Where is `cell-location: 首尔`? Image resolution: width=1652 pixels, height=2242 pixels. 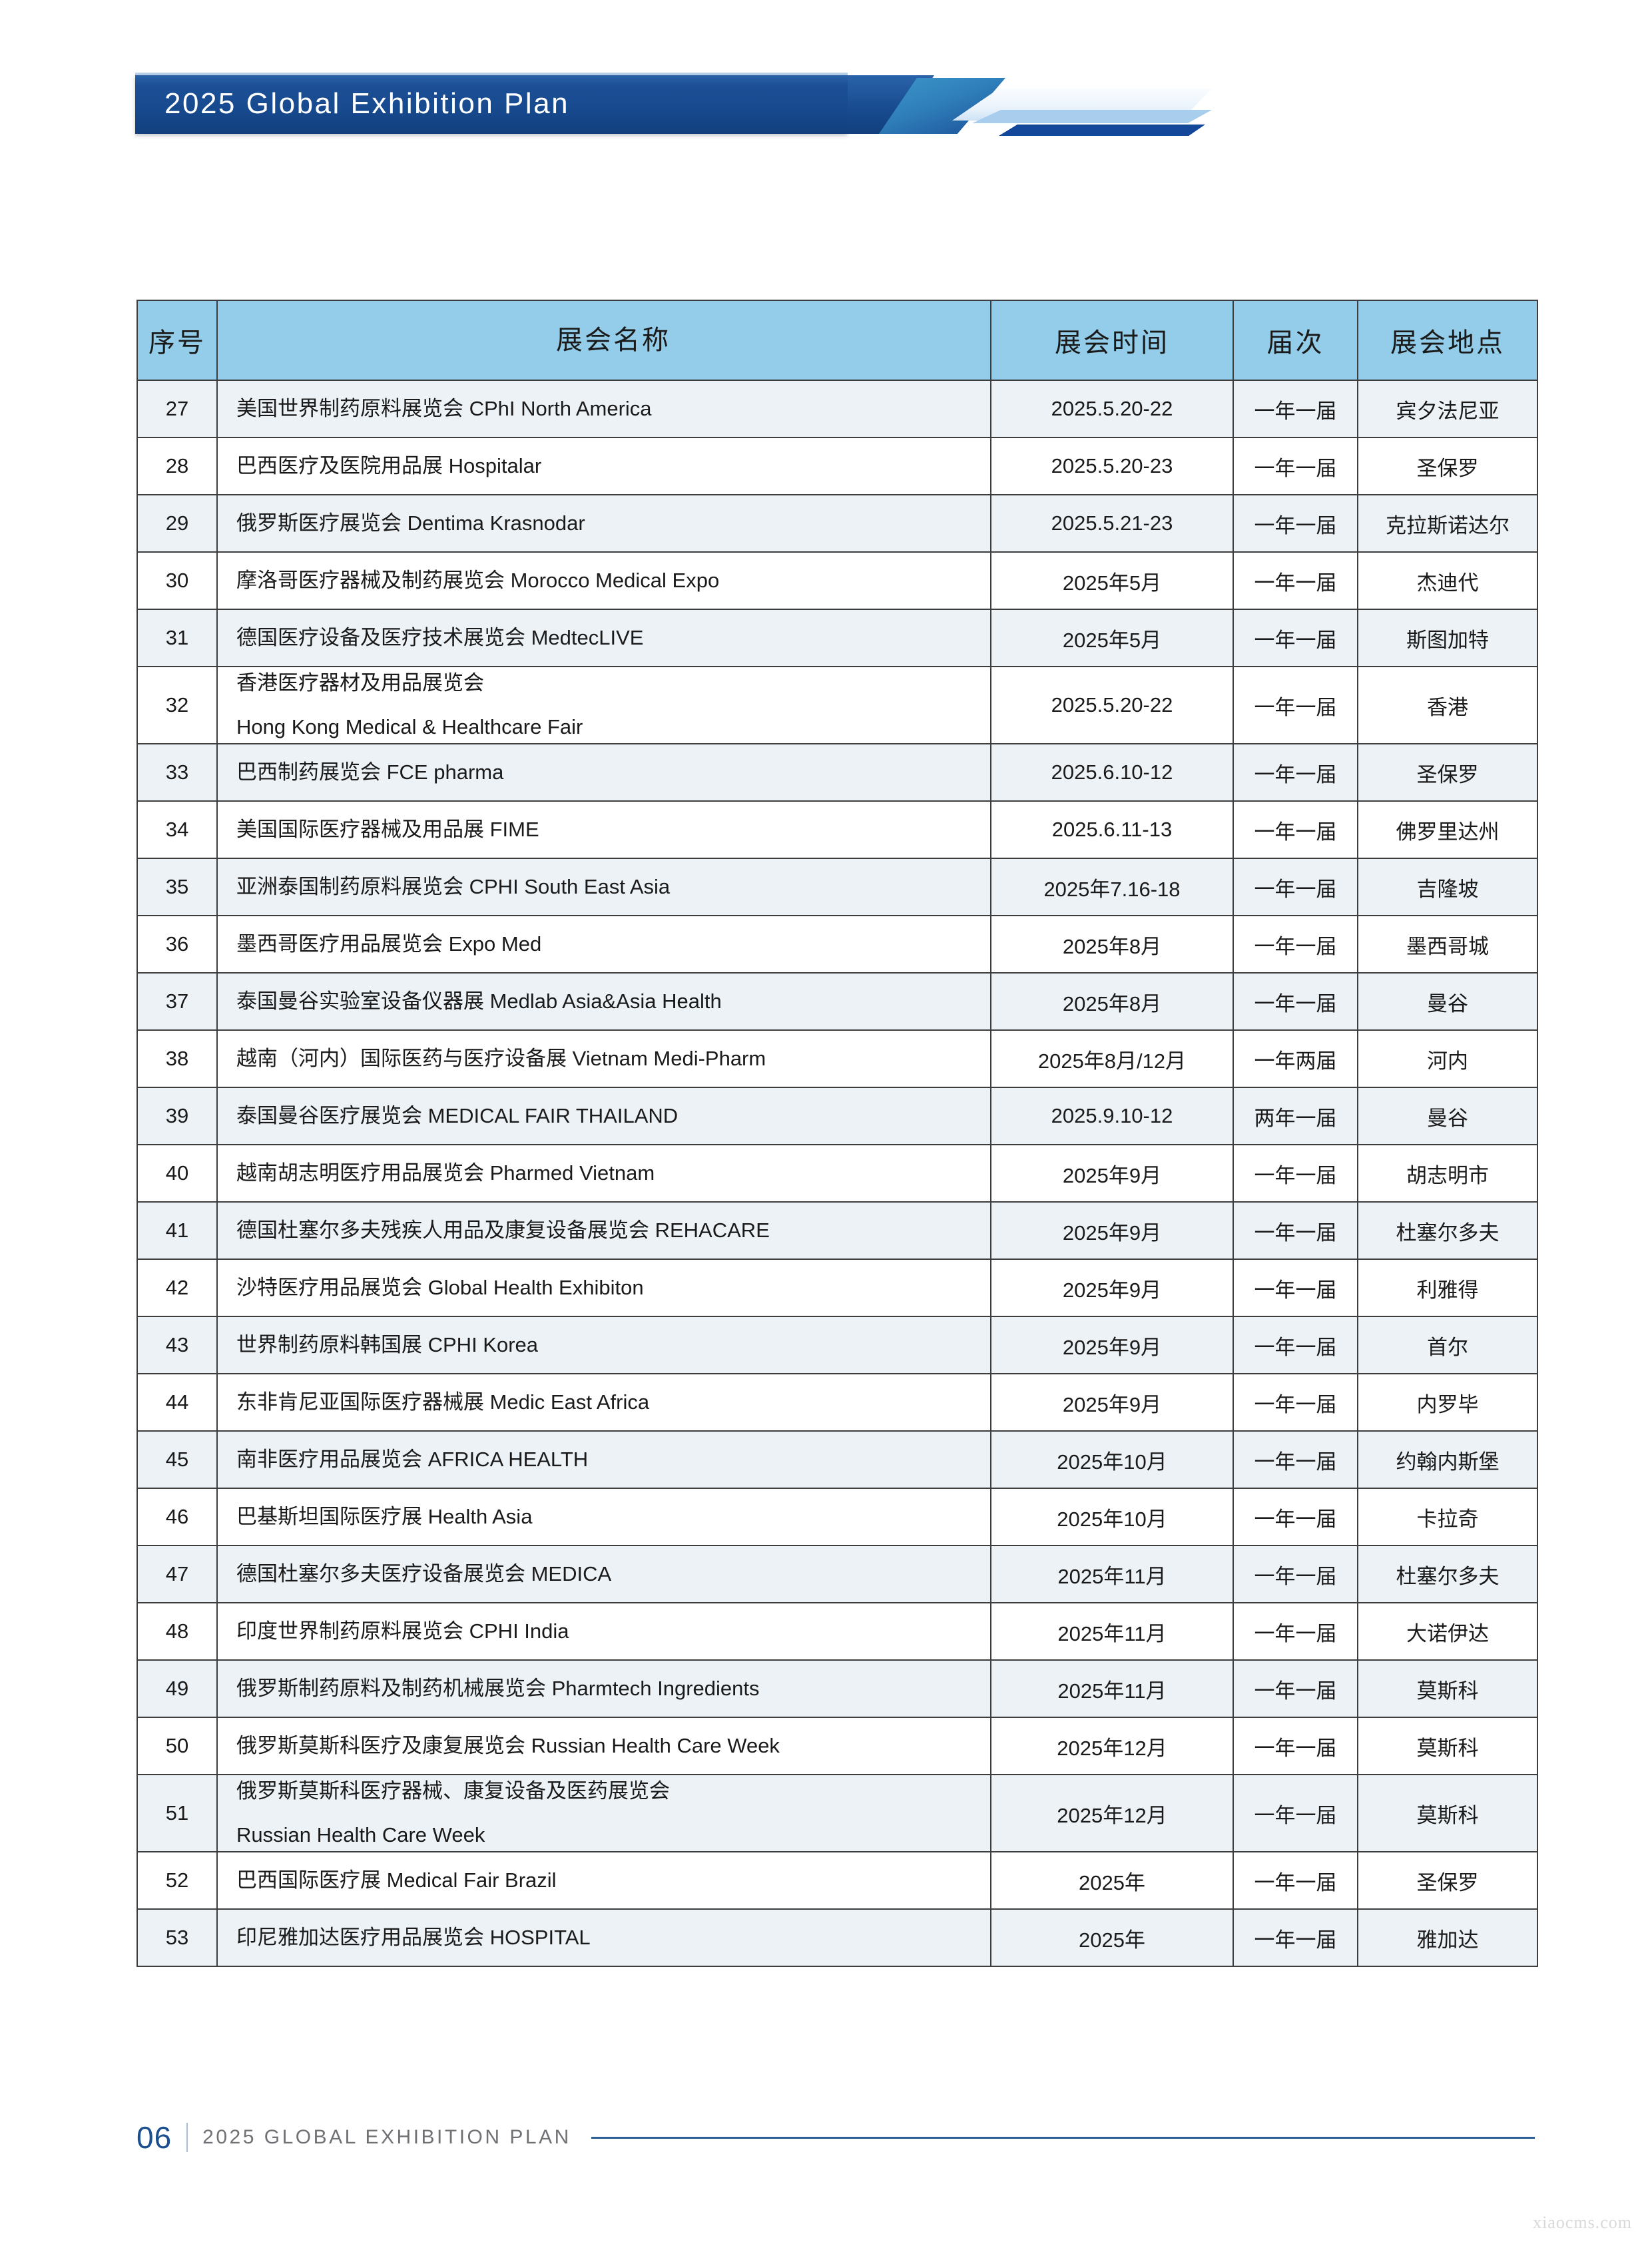 cell-location: 首尔 is located at coordinates (1447, 1345).